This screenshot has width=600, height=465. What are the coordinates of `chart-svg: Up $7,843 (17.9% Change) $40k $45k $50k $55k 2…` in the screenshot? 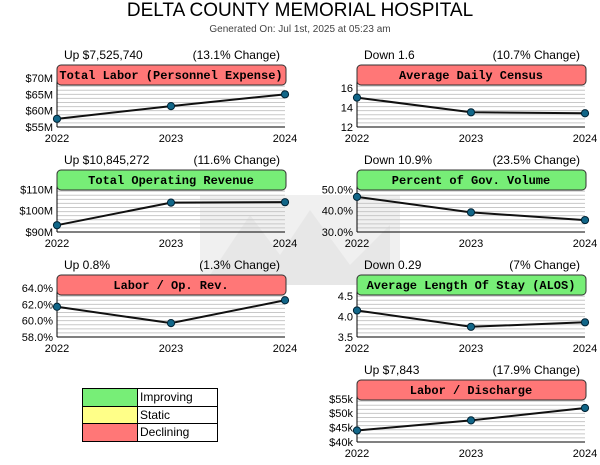 It's located at (463, 411).